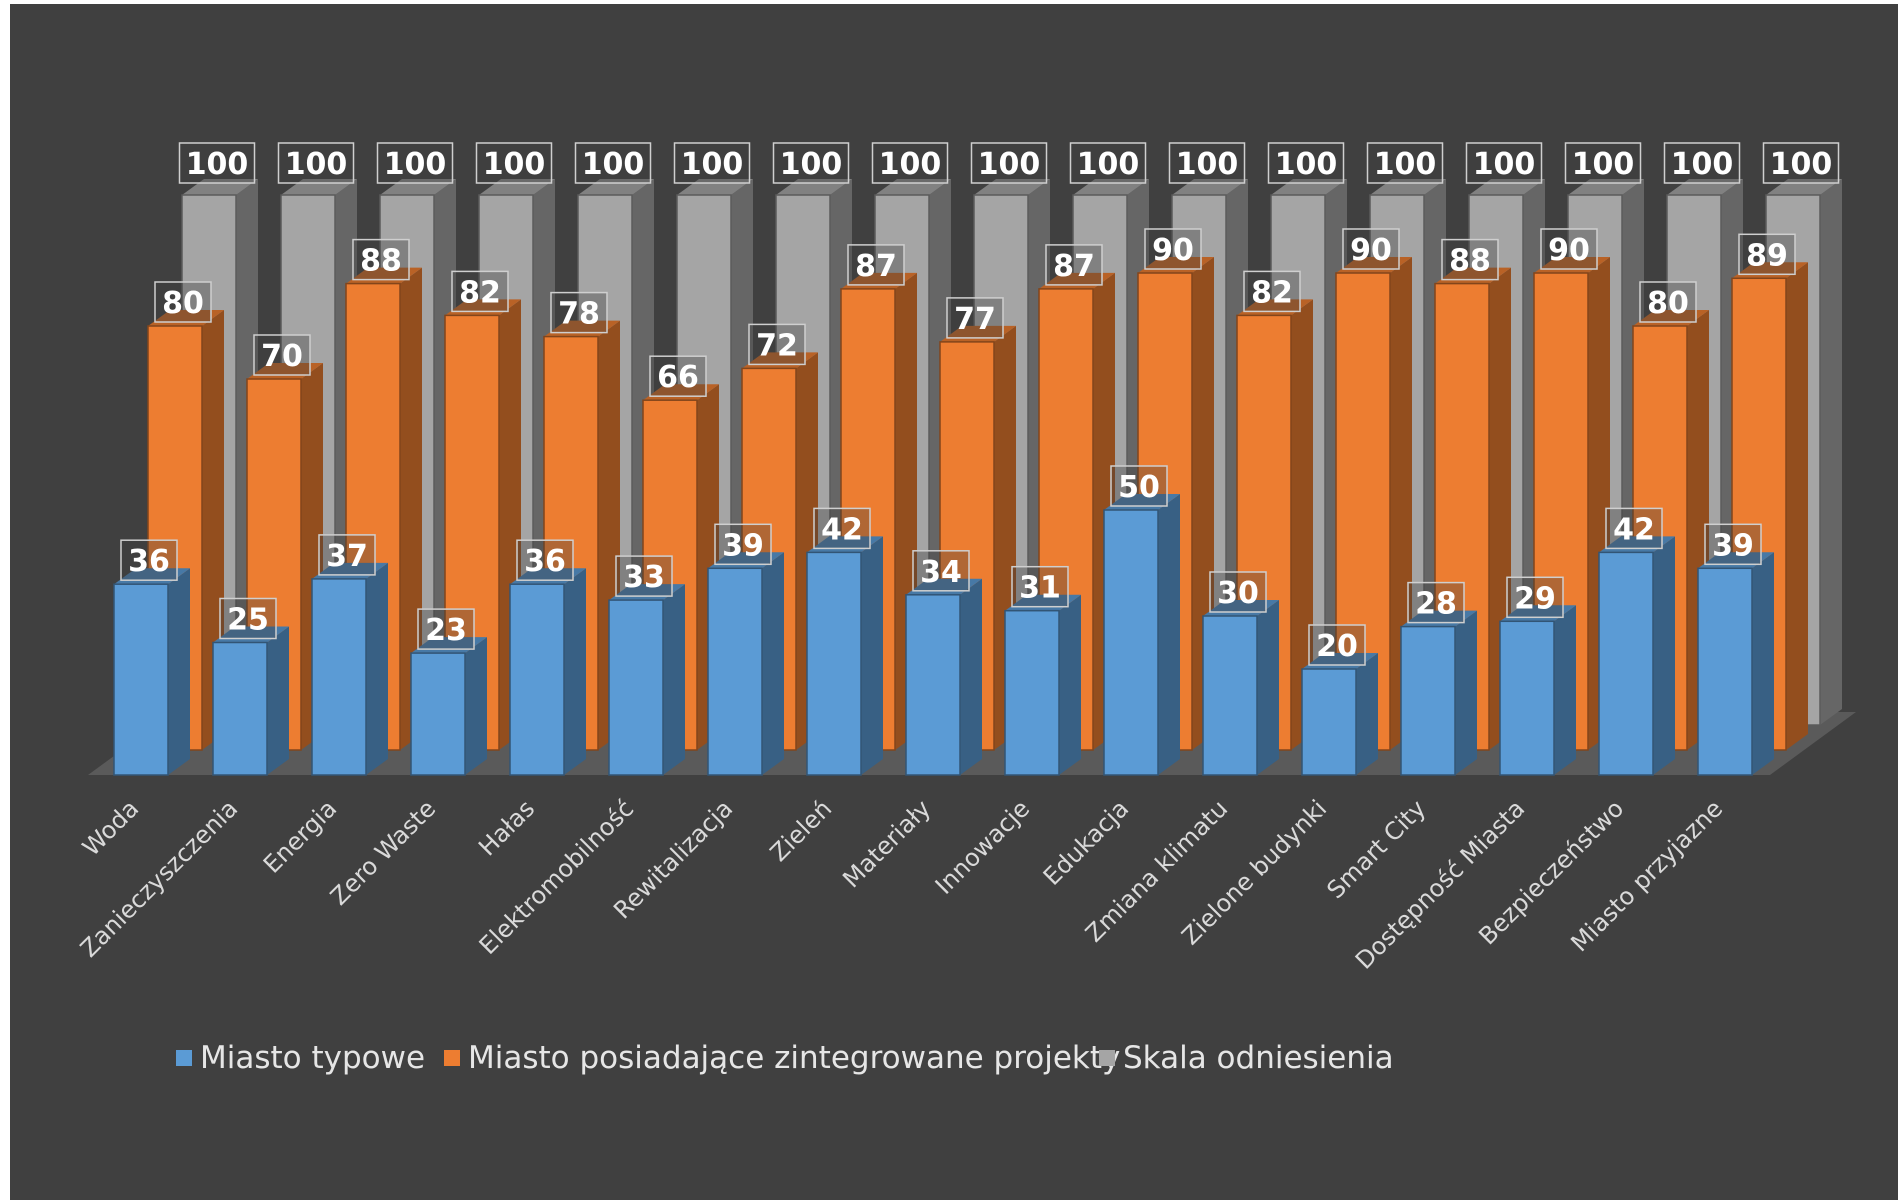 This screenshot has height=1200, width=1898. I want to click on bar-miasto-typowe-zielone-budynki, so click(1339, 714).